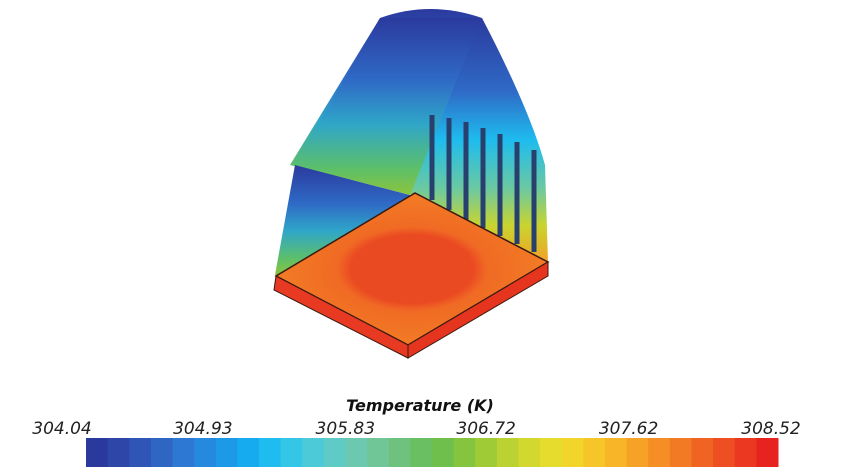  Describe the element at coordinates (483, 183) in the screenshot. I see `fins` at that location.